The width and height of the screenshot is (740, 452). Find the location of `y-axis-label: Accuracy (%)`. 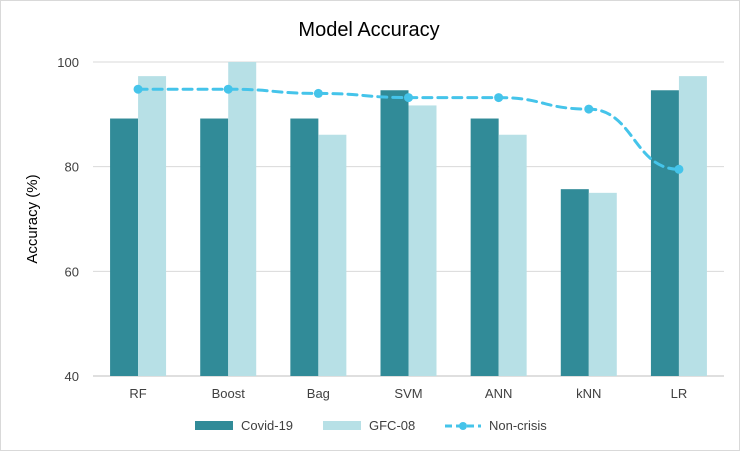

y-axis-label: Accuracy (%) is located at coordinates (32, 218).